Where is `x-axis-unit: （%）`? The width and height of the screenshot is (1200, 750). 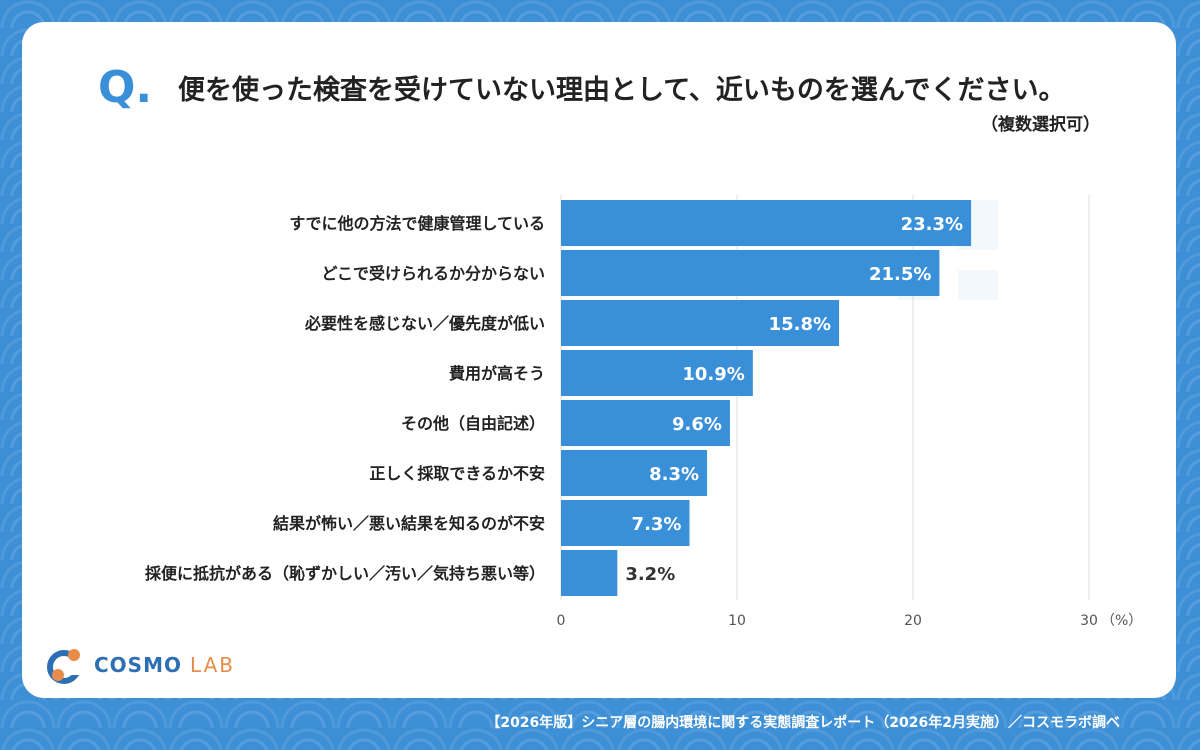
x-axis-unit: （%） is located at coordinates (1121, 621).